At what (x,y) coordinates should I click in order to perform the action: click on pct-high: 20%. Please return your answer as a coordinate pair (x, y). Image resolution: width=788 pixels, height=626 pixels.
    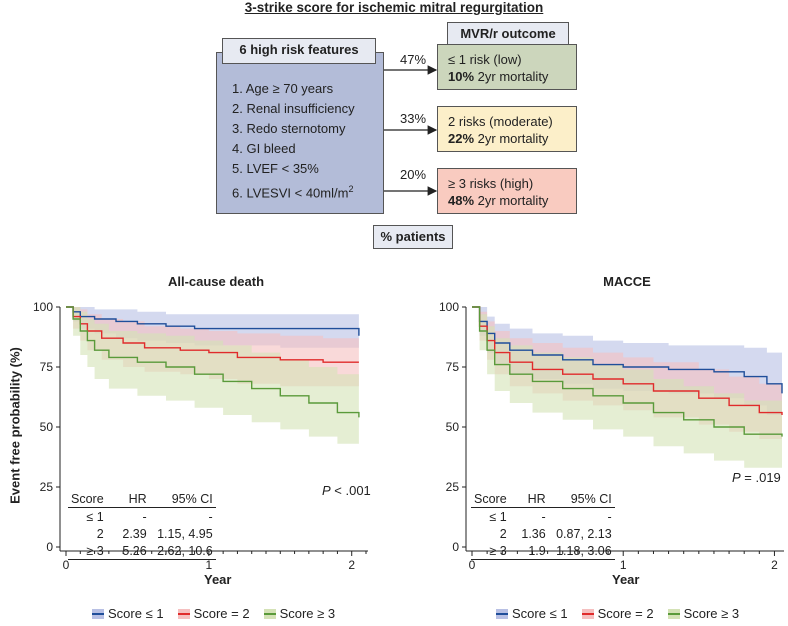
    Looking at the image, I should click on (413, 174).